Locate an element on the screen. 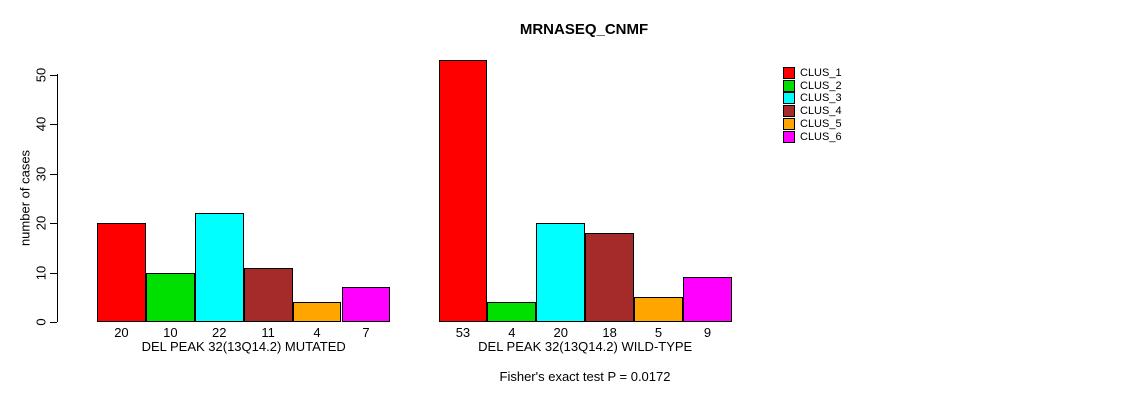 The width and height of the screenshot is (1140, 400). y-axis-label: number of cases is located at coordinates (25, 198).